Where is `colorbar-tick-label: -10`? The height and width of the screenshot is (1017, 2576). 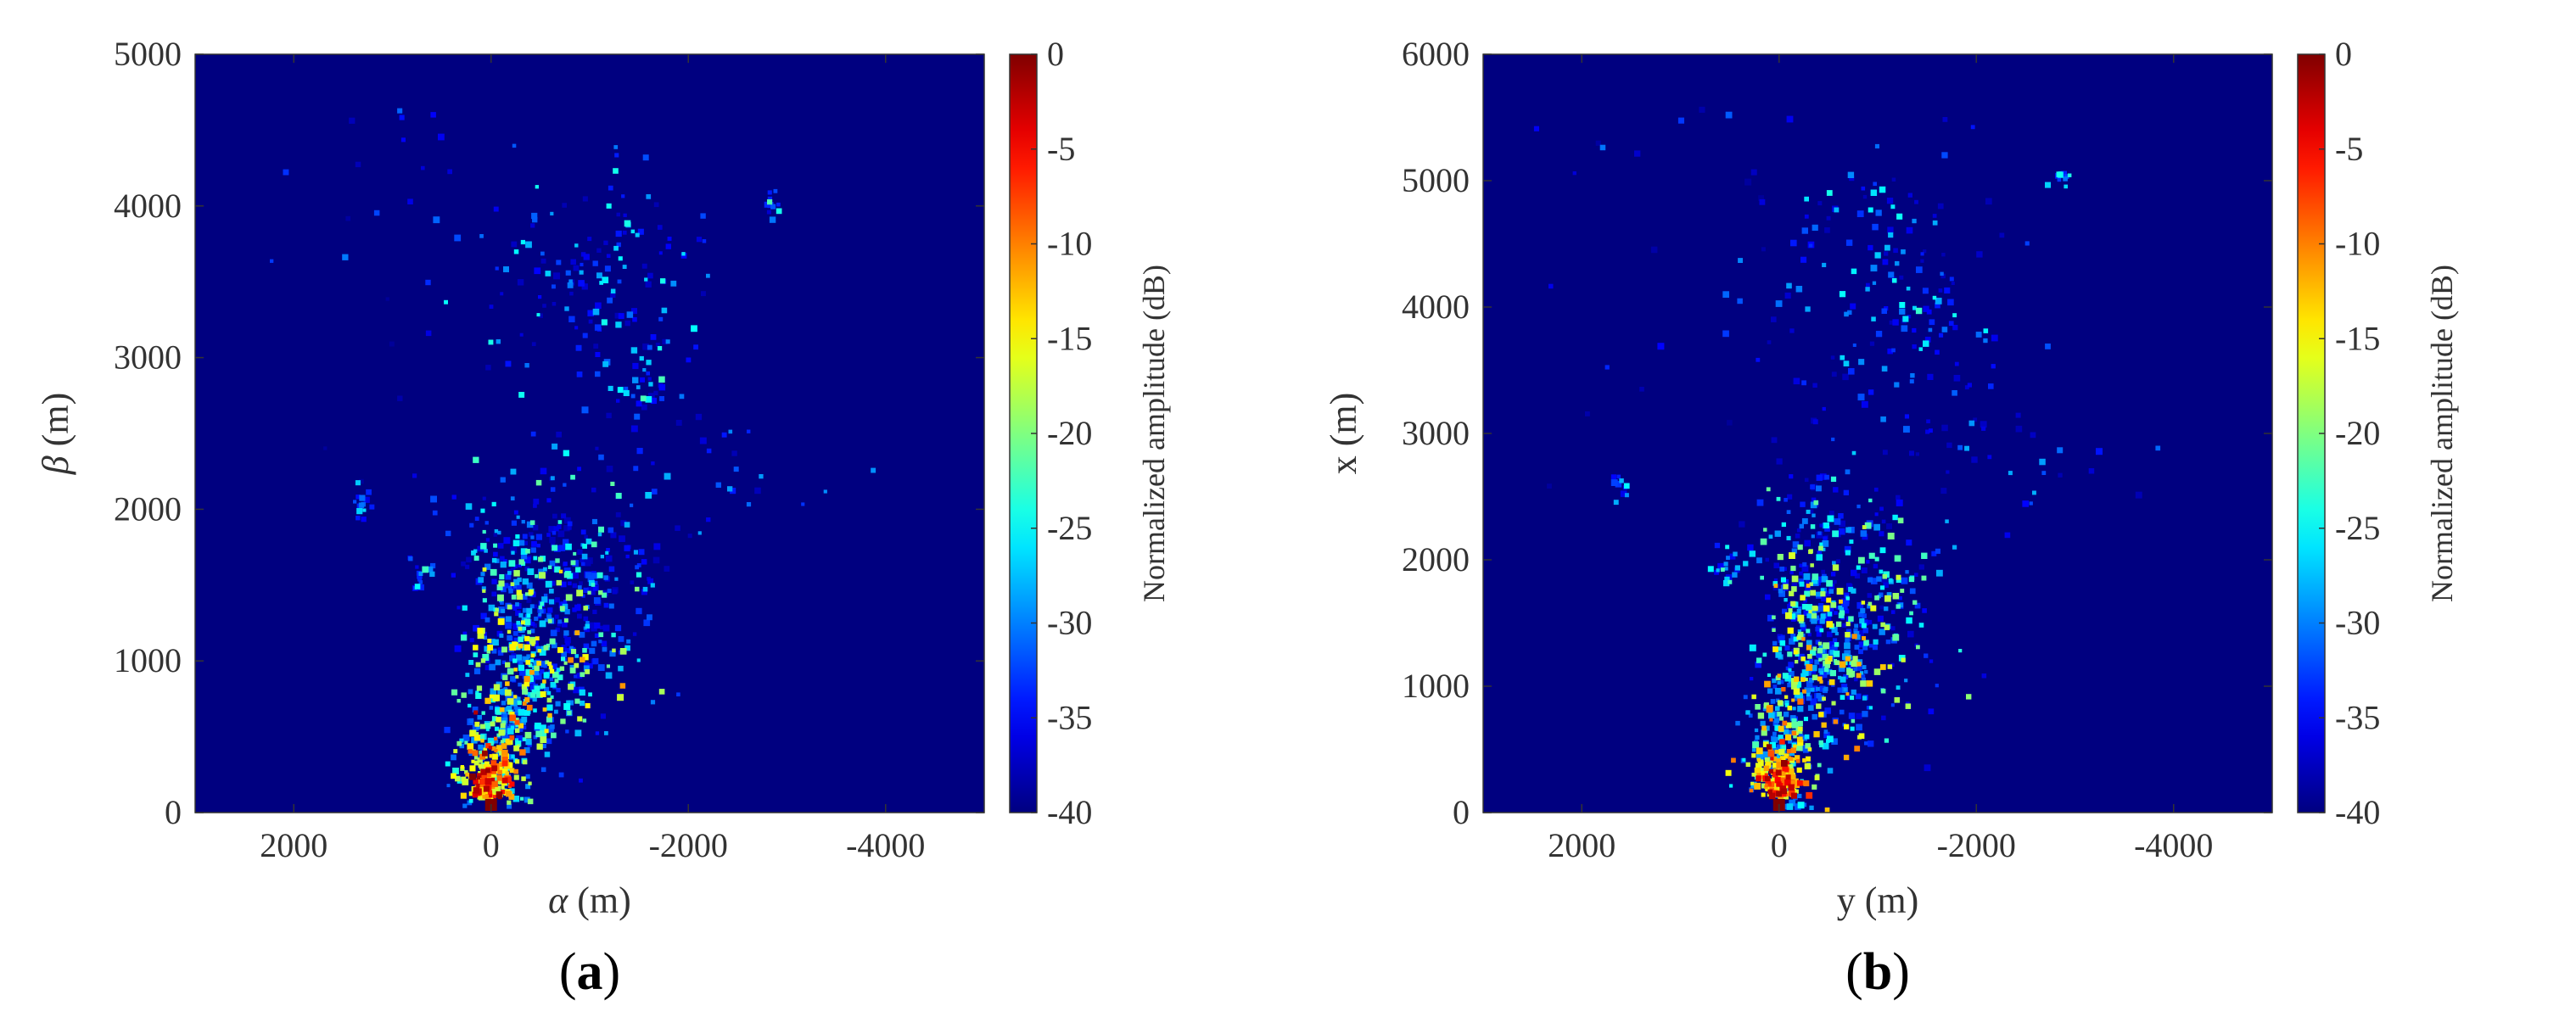 colorbar-tick-label: -10 is located at coordinates (1069, 244).